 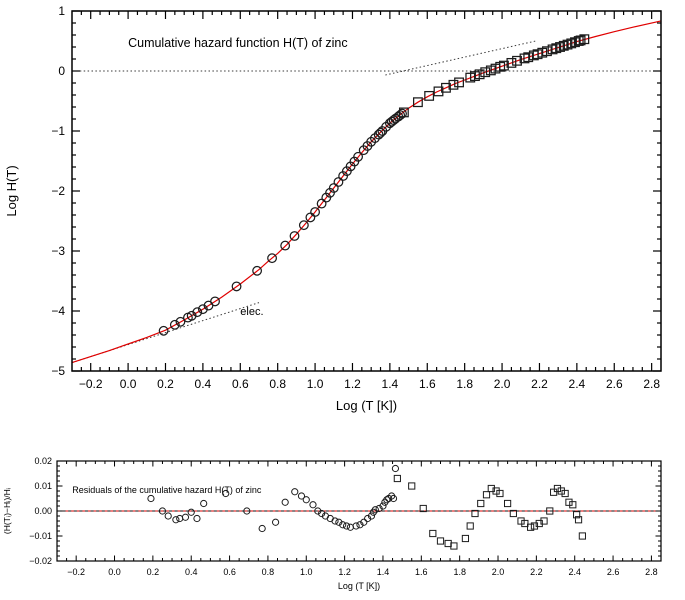 I want to click on tick-label: 0.02, so click(x=43, y=461).